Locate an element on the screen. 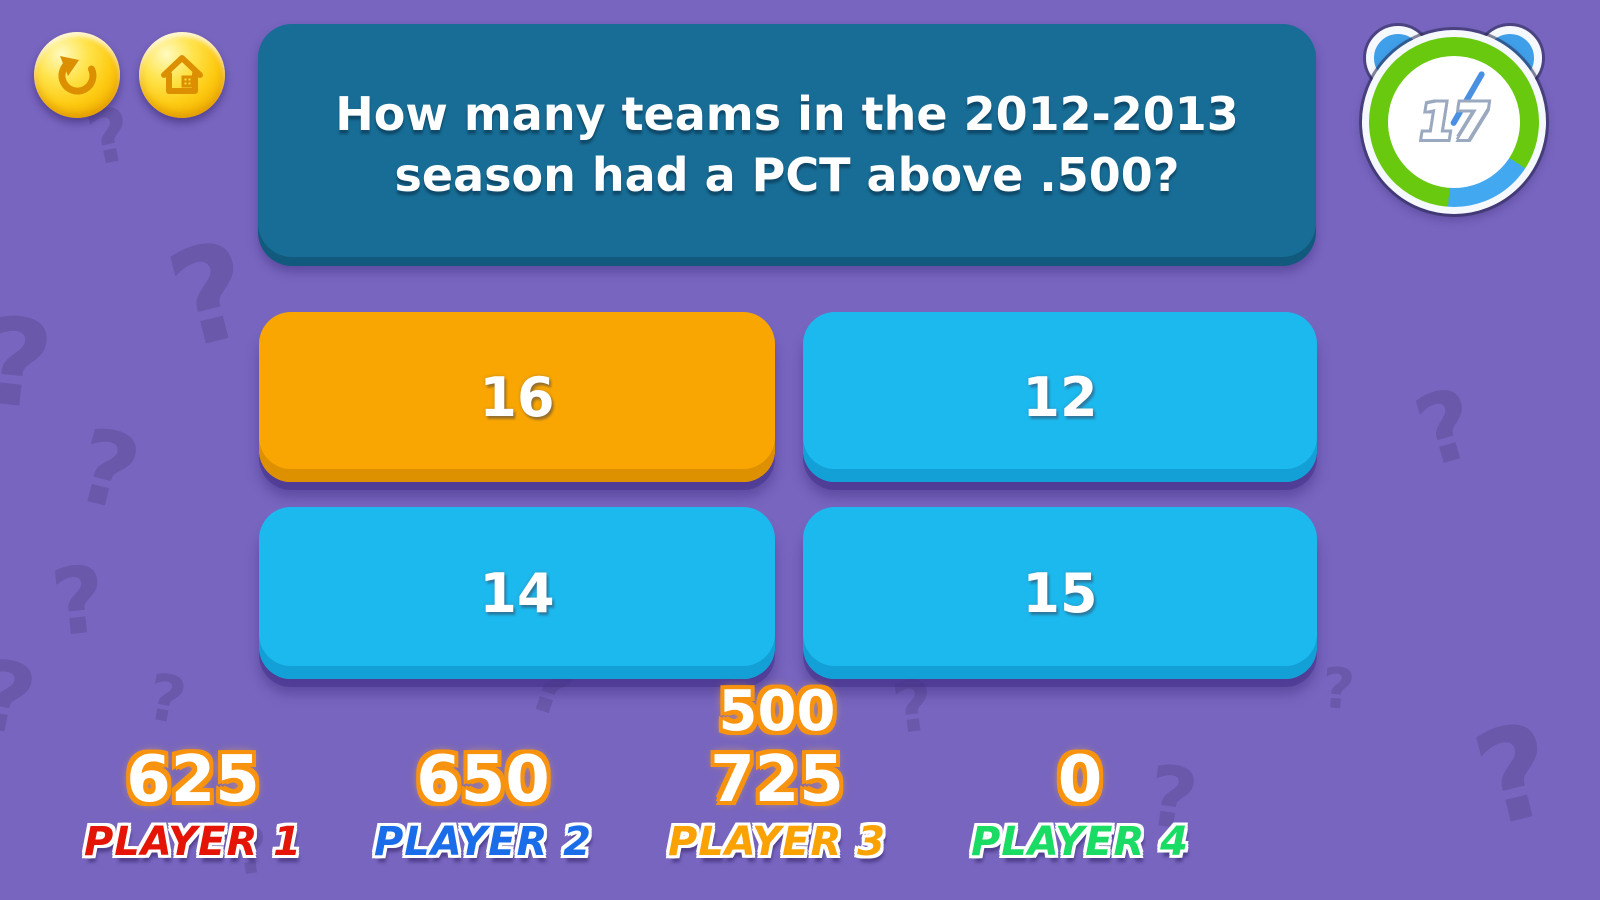  home-button is located at coordinates (182, 75).